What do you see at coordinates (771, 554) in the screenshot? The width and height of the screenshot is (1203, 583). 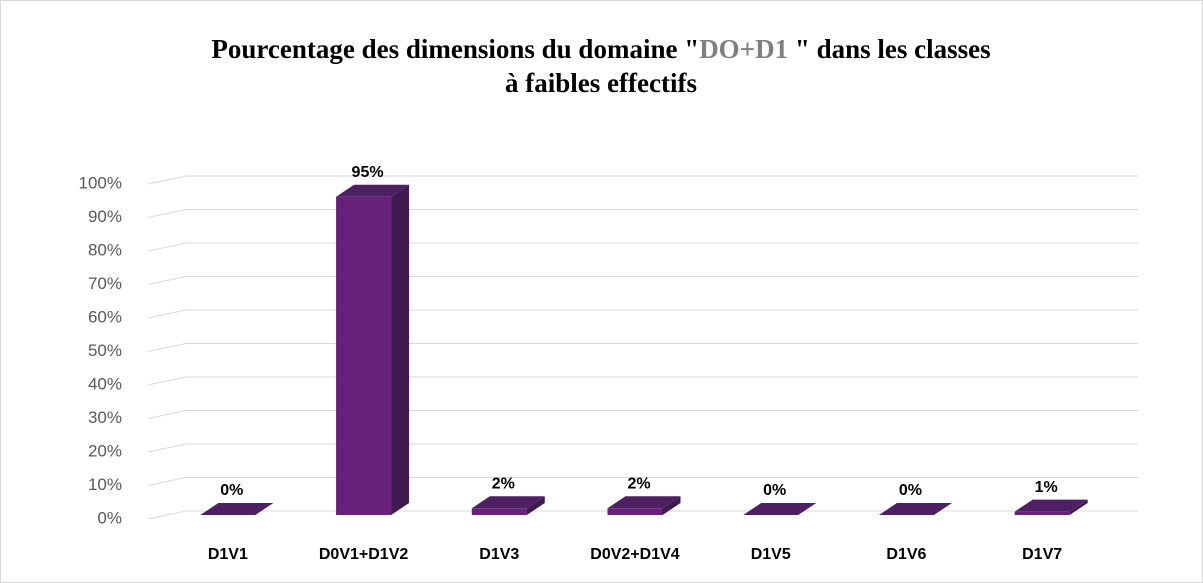 I see `x-tick-label: D1V5` at bounding box center [771, 554].